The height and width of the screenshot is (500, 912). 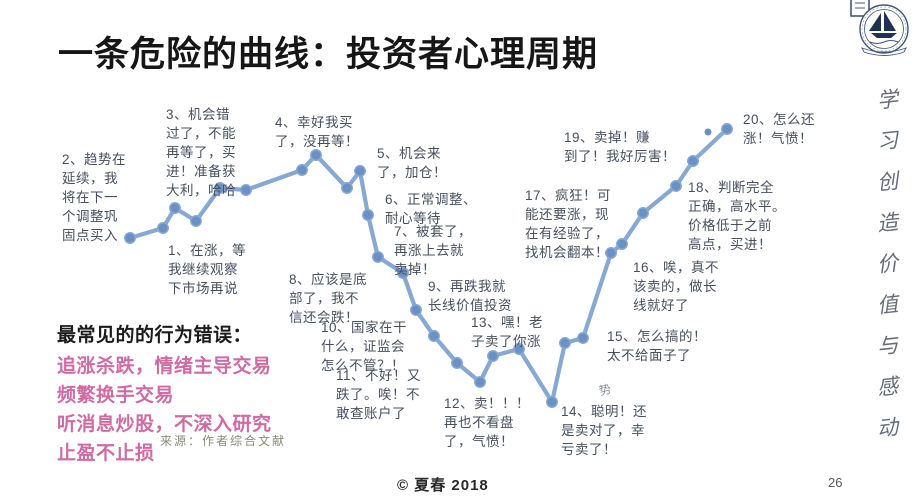 I want to click on error-item: 频繁换手交易, so click(x=116, y=395).